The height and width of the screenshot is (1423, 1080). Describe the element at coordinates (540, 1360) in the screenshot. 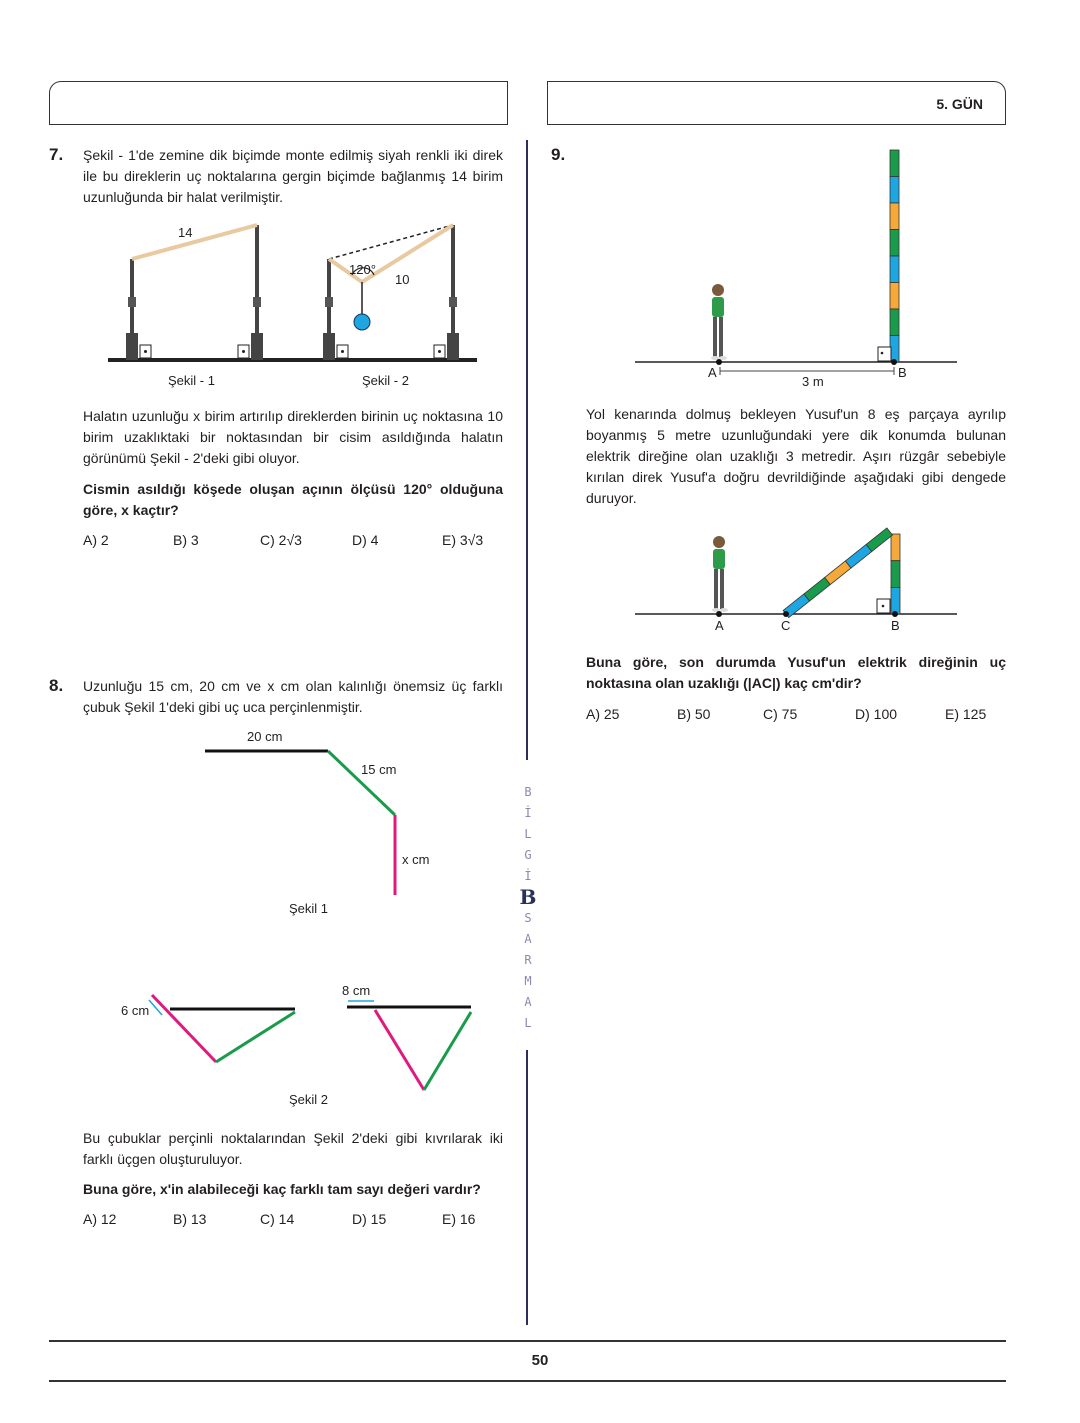

I see `page-number: 50` at that location.